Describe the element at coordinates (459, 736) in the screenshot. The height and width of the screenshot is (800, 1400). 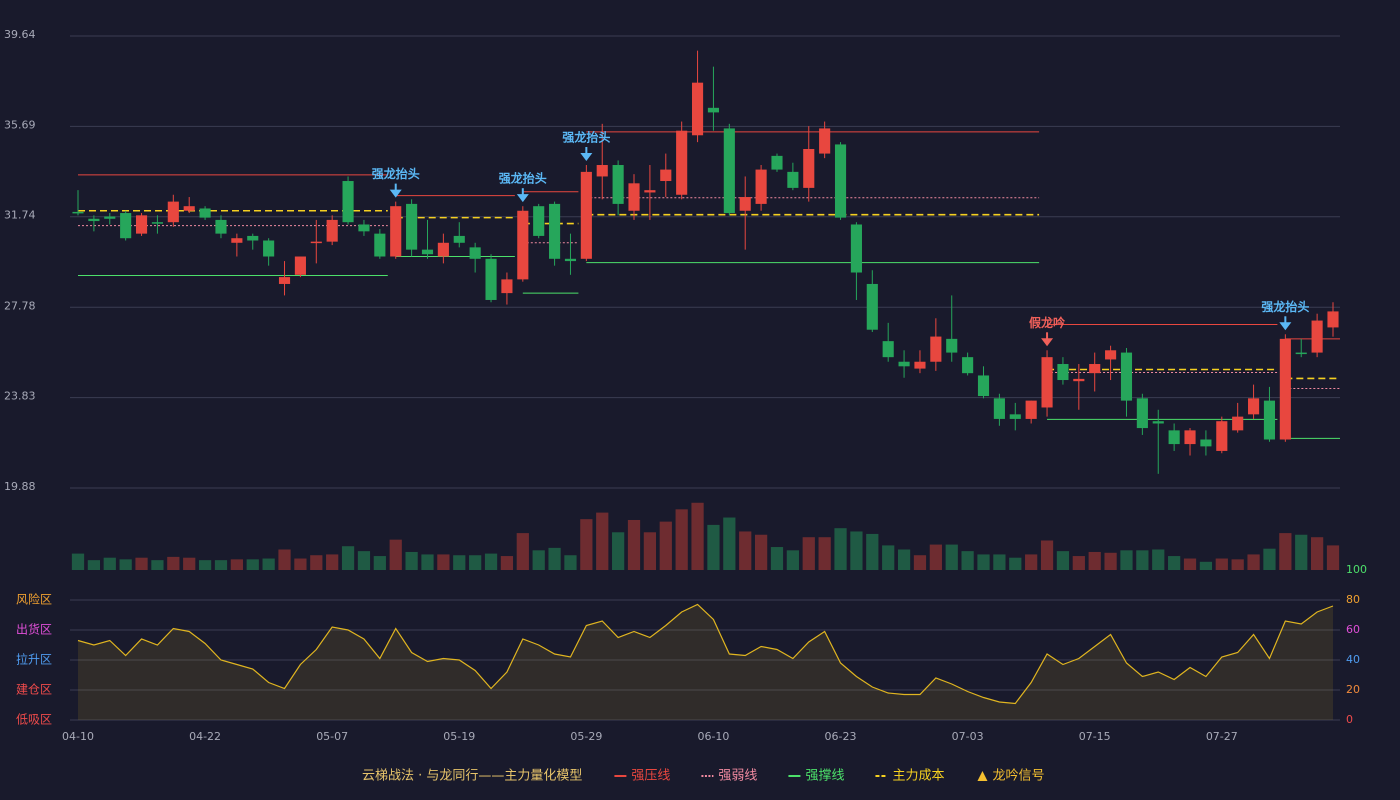
I see `x-tick-label: 05-19` at that location.